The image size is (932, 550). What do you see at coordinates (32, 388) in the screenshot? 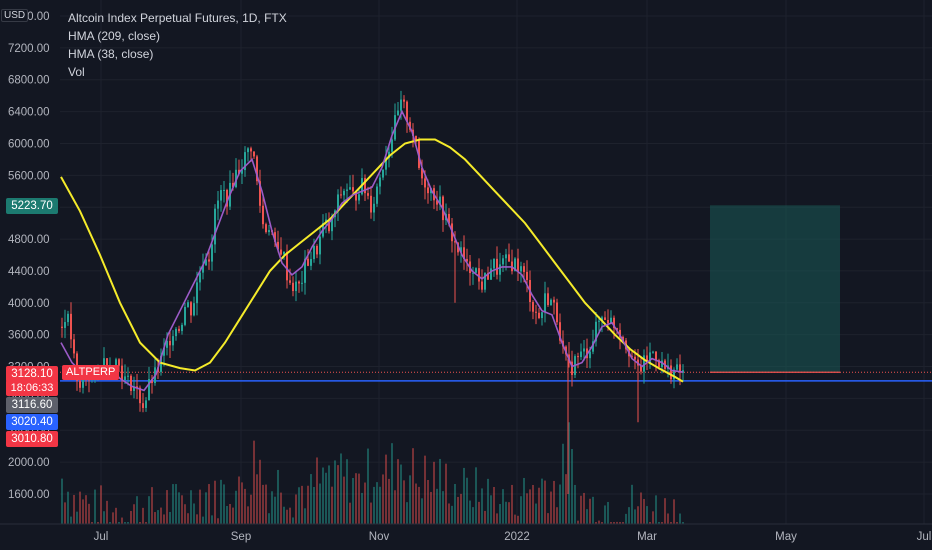
I see `countdown-tag: 18:06:33` at bounding box center [32, 388].